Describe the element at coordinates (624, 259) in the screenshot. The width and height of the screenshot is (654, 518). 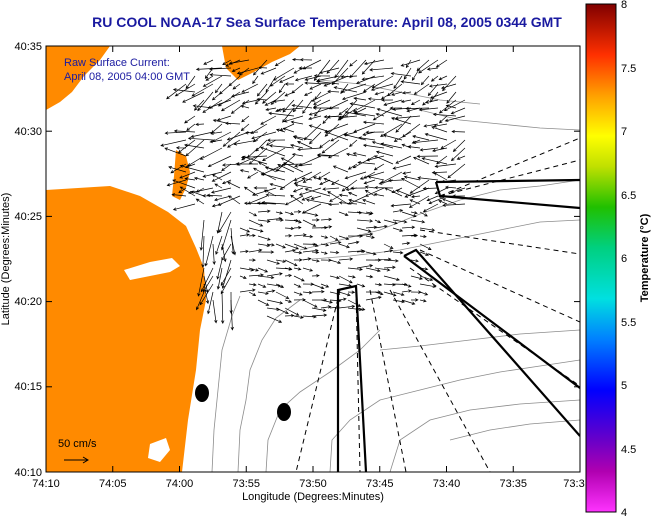
I see `colorbar-tick-label: 6` at that location.